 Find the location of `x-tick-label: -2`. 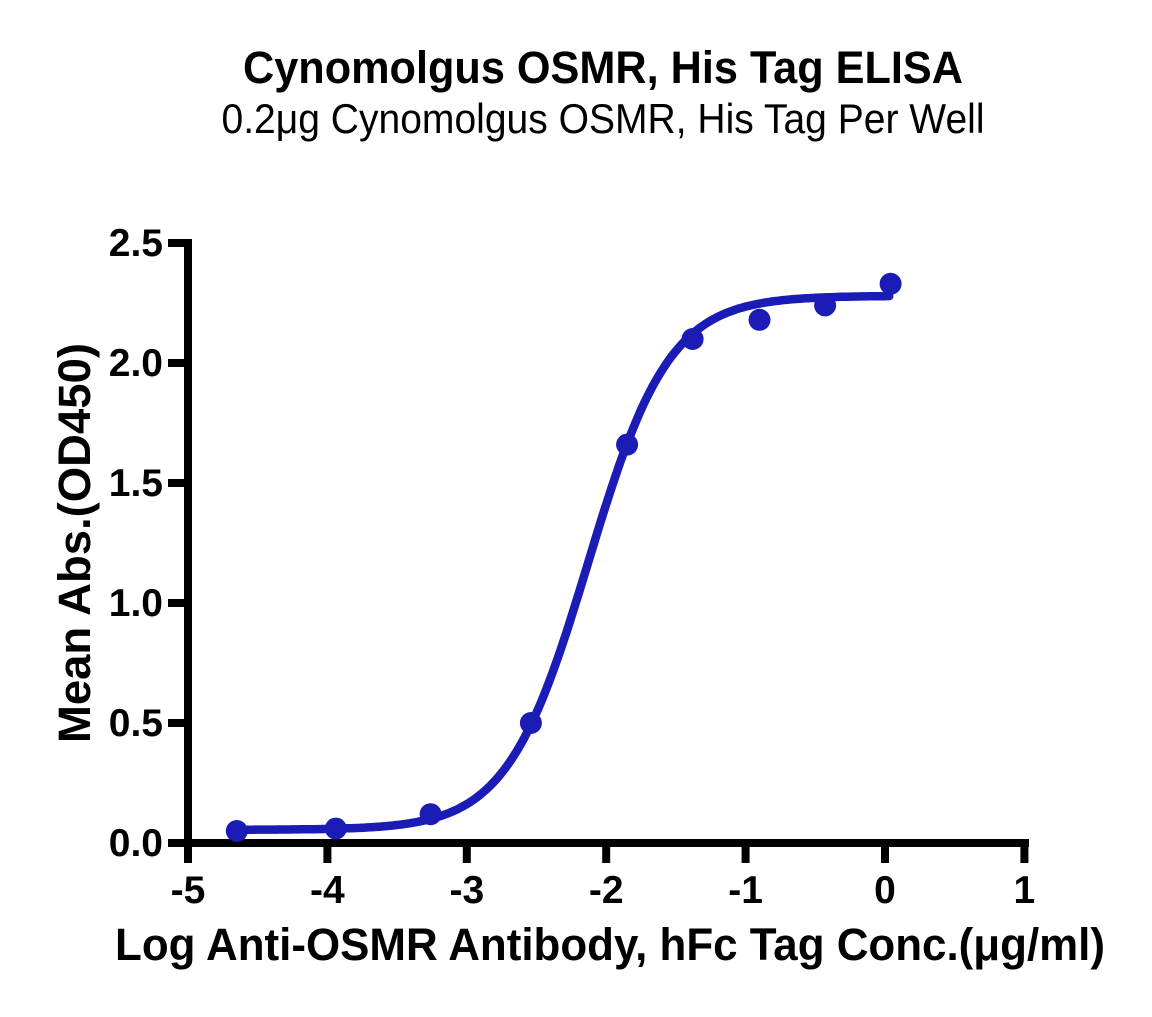

x-tick-label: -2 is located at coordinates (606, 890).